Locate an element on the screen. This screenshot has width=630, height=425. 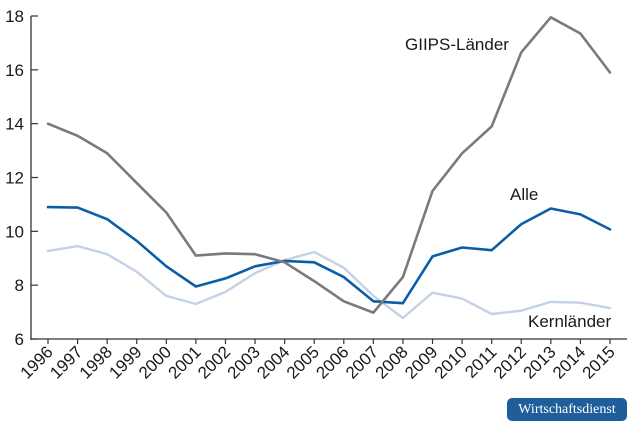
x-tick-label: 2005 is located at coordinates (303, 362).